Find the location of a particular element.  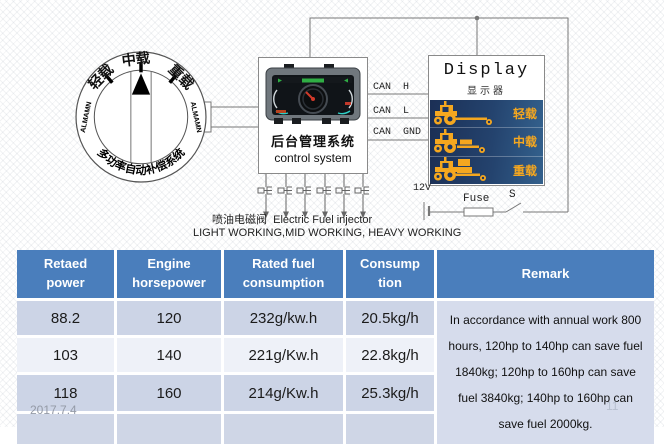

table-cell: 232g/kw.h is located at coordinates (283, 318).